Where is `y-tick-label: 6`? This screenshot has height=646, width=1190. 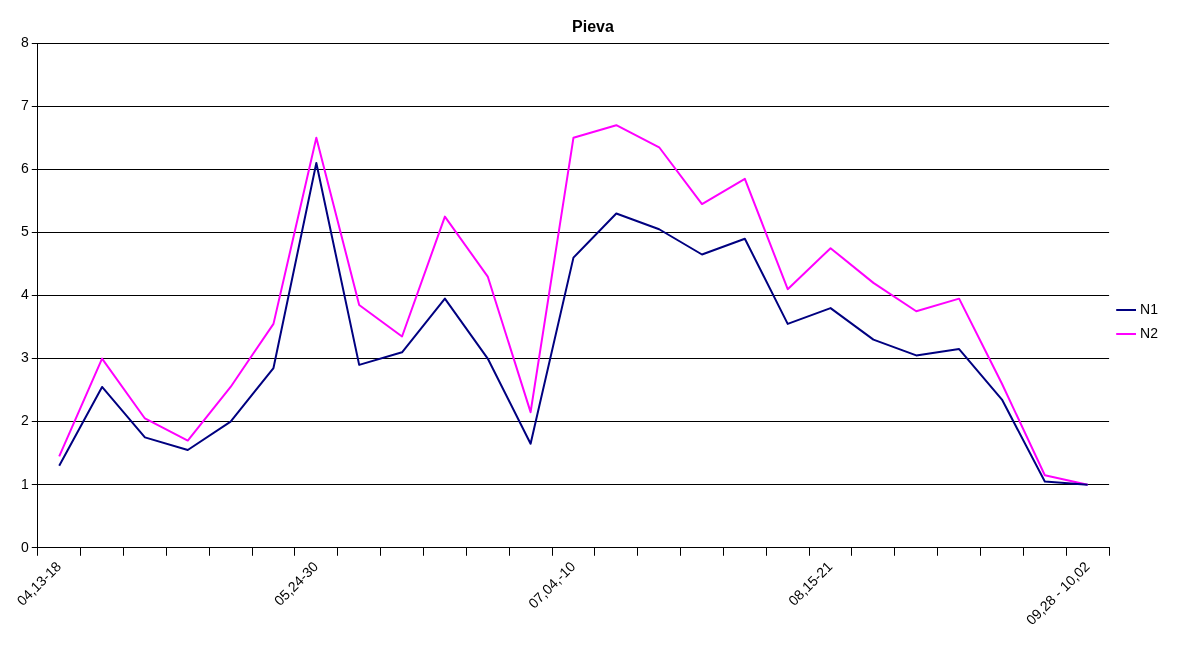 y-tick-label: 6 is located at coordinates (24, 168).